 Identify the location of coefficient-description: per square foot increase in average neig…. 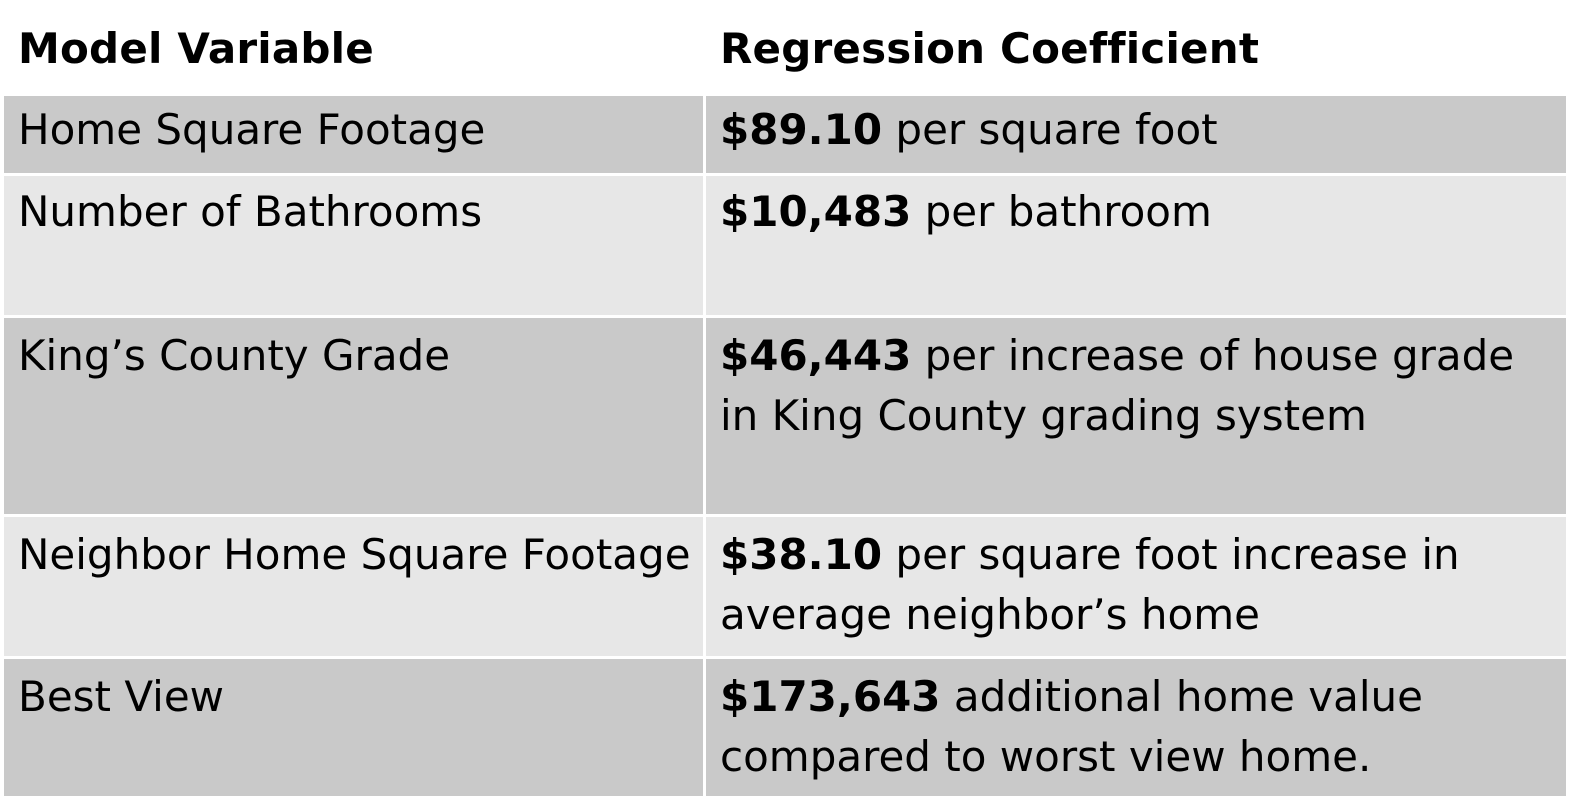
(1090, 584).